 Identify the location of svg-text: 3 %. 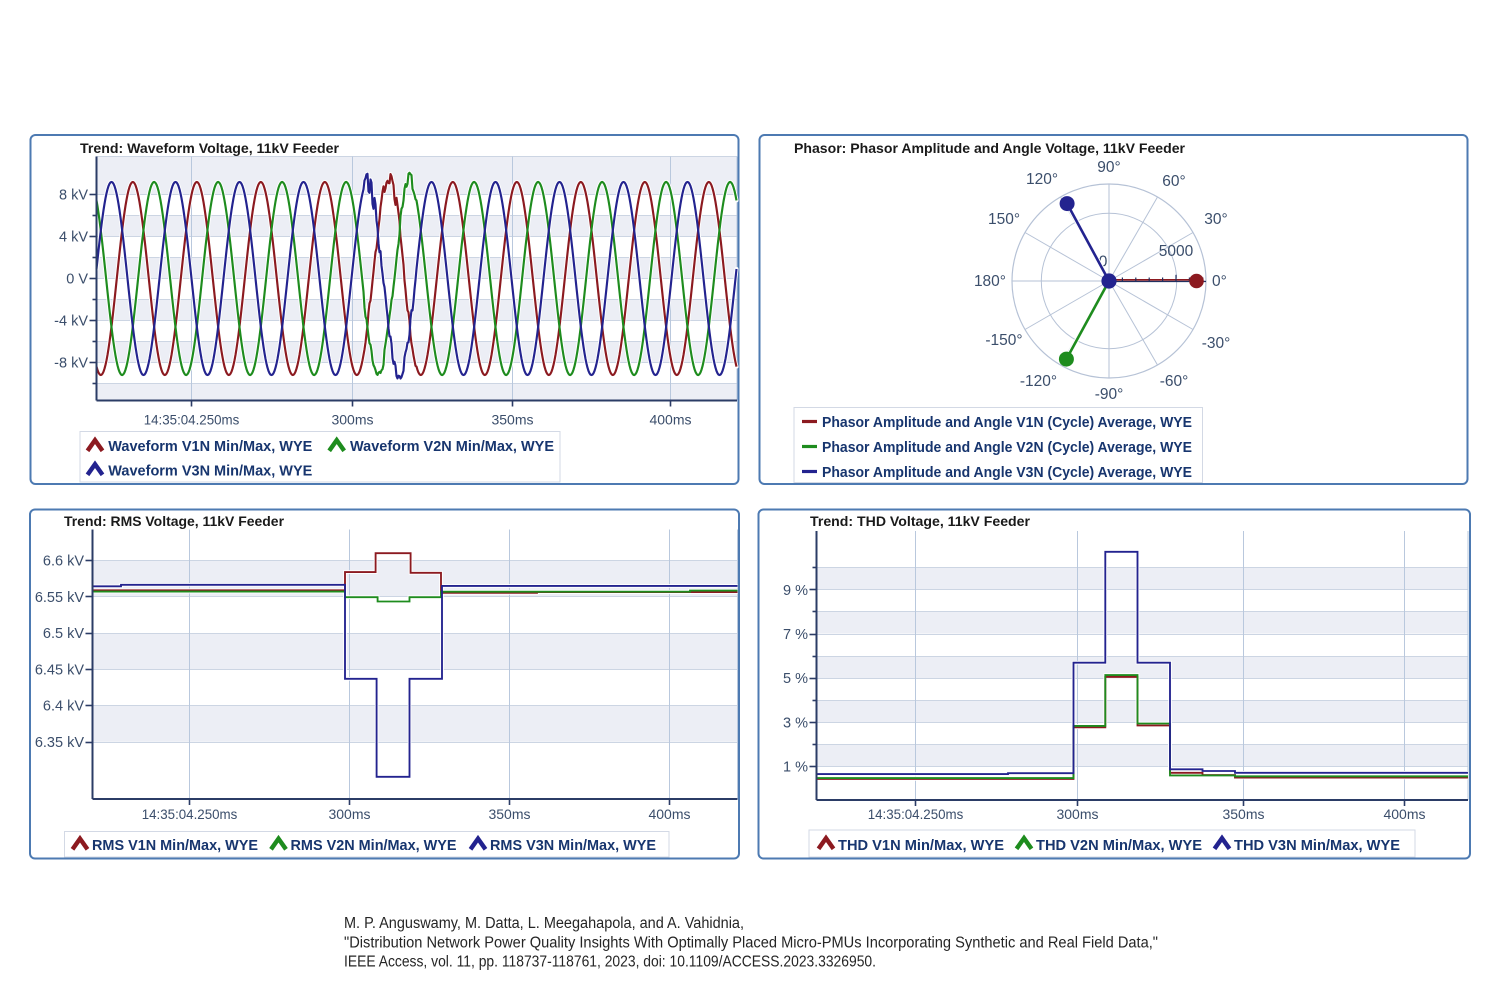
(795, 723).